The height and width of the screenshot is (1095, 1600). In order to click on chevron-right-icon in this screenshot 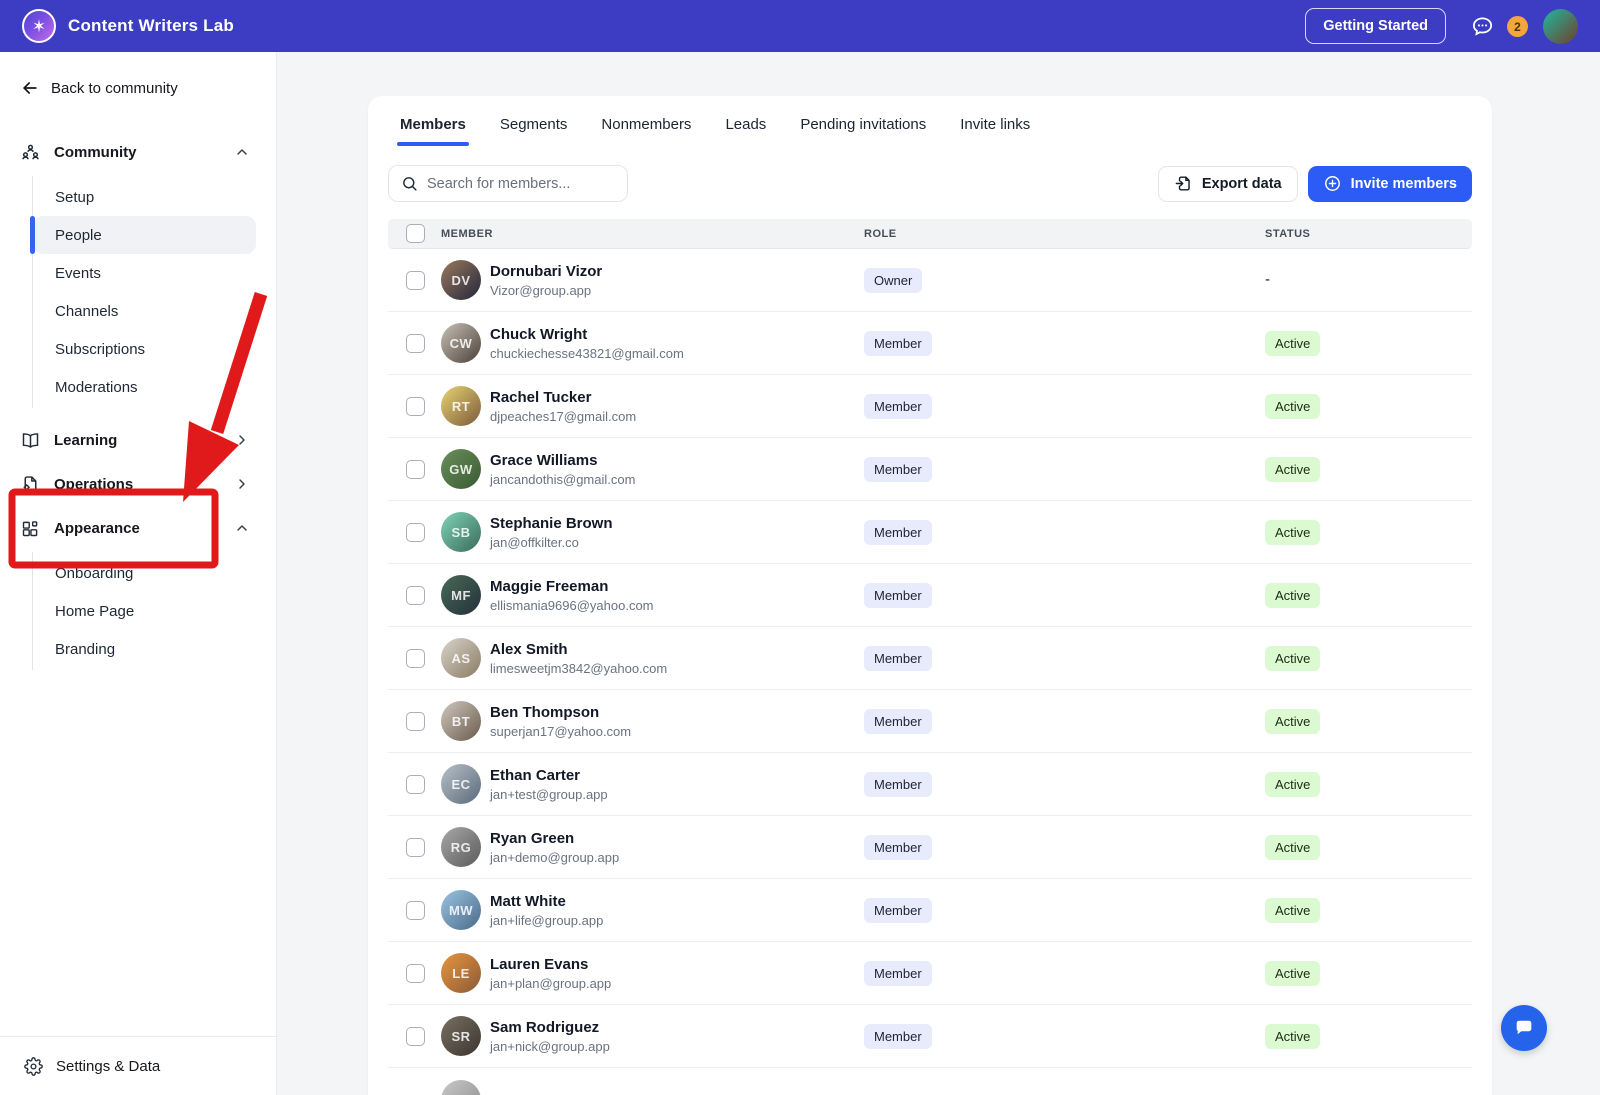, I will do `click(242, 484)`.